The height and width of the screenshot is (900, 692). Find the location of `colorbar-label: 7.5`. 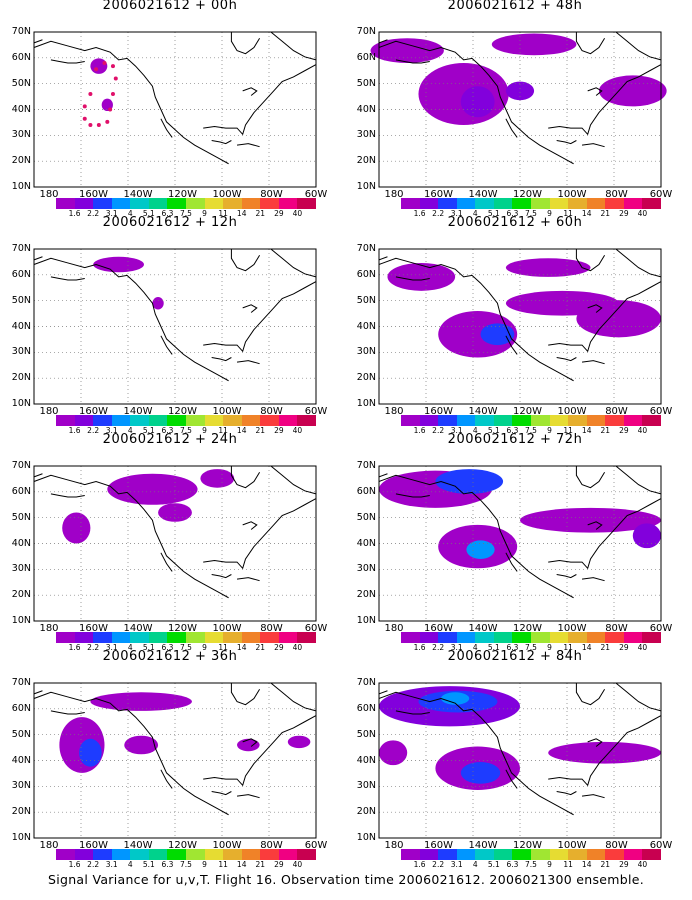

colorbar-label: 7.5 is located at coordinates (186, 864).